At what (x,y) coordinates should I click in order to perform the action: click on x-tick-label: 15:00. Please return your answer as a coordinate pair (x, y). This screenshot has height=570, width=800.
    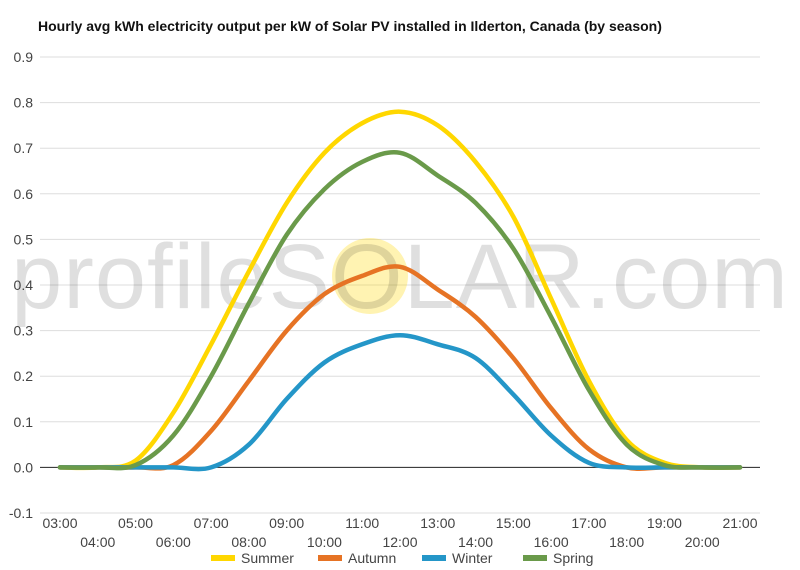
    Looking at the image, I should click on (513, 523).